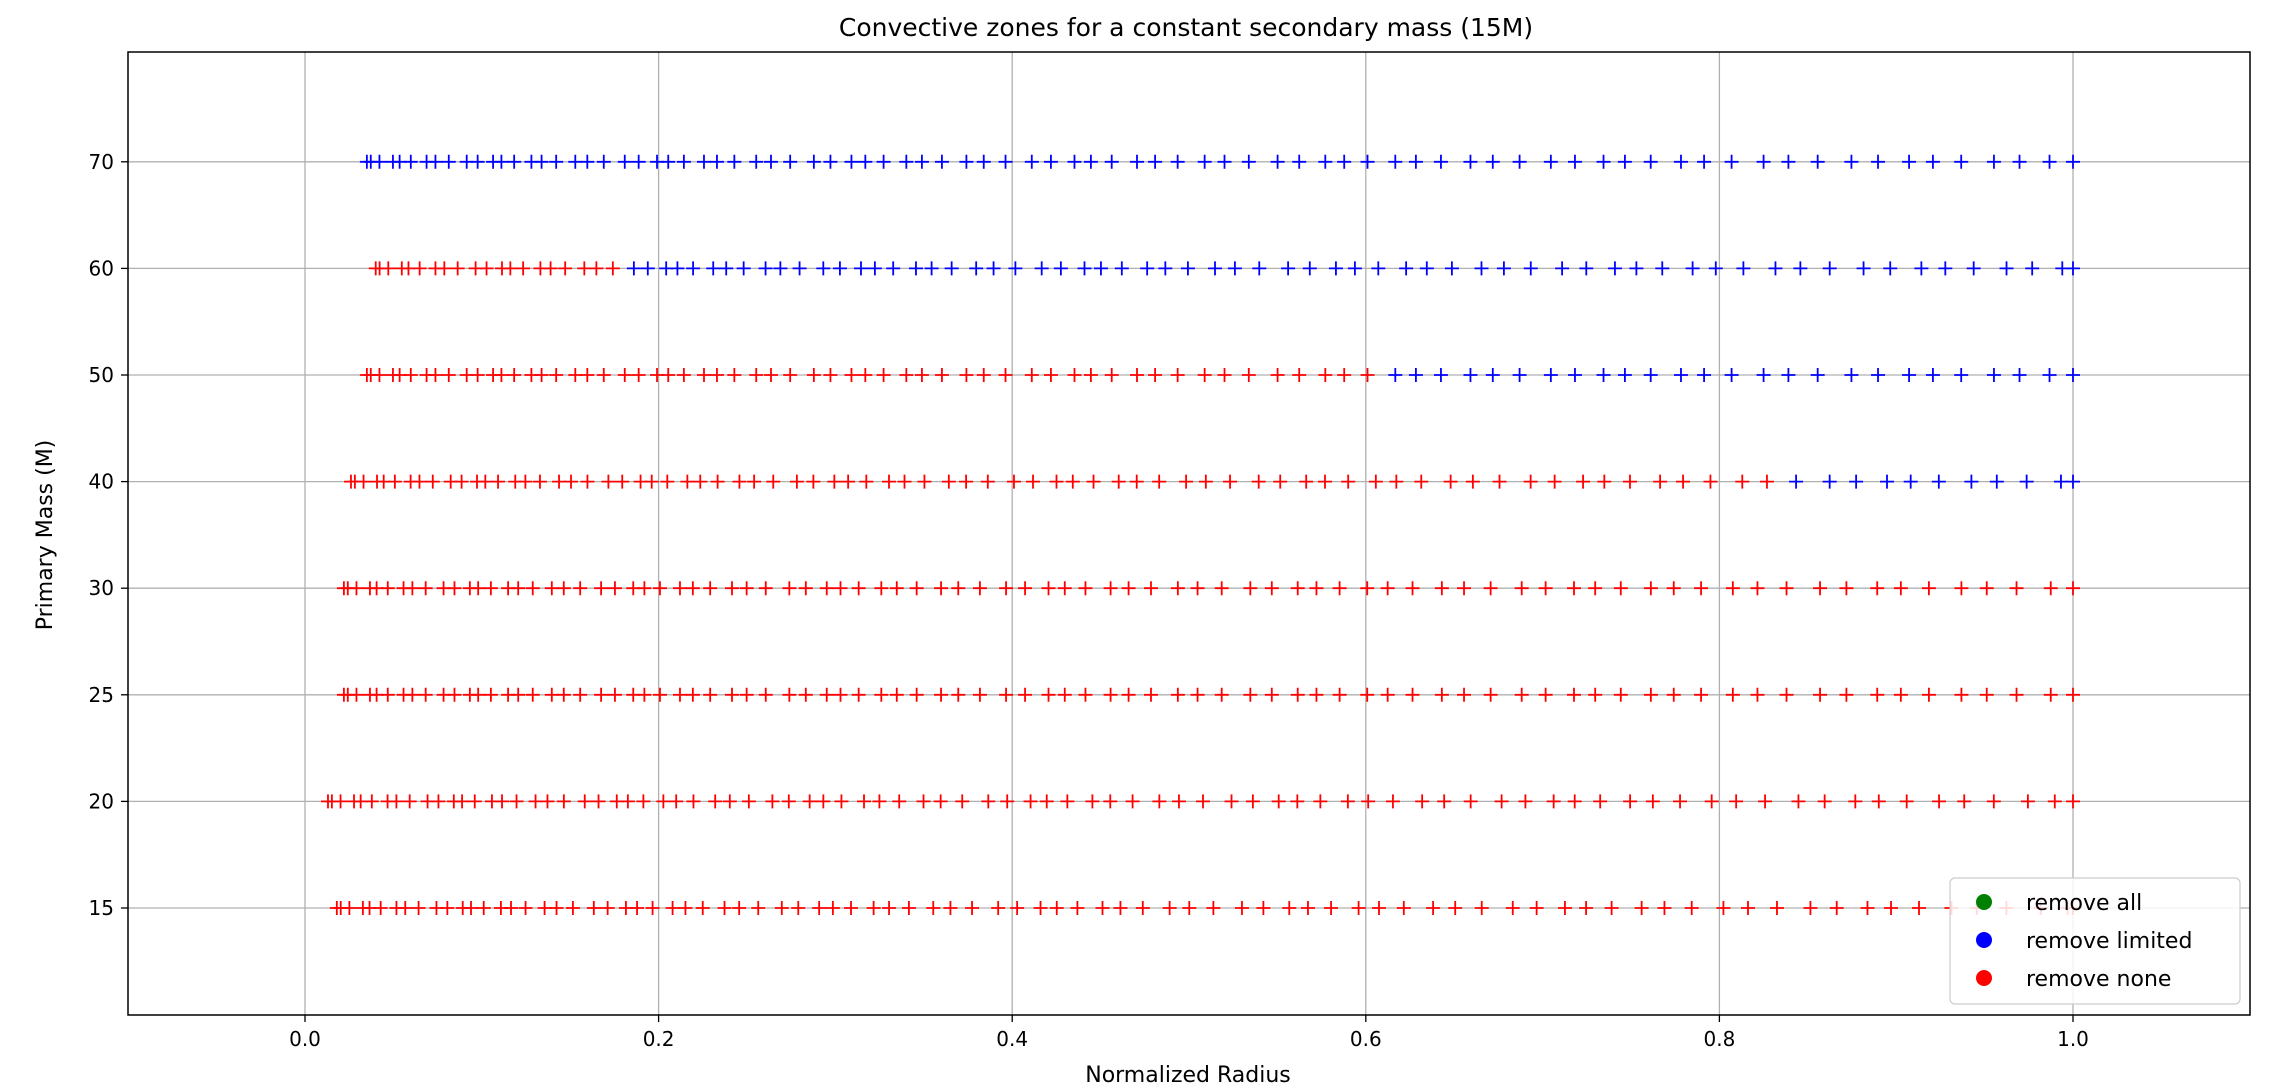  I want to click on legend-label: remove none, so click(2098, 979).